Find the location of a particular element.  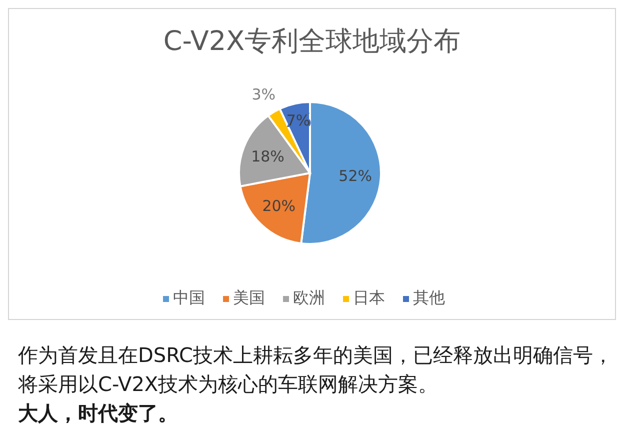

legend-label: 其他 is located at coordinates (429, 297).